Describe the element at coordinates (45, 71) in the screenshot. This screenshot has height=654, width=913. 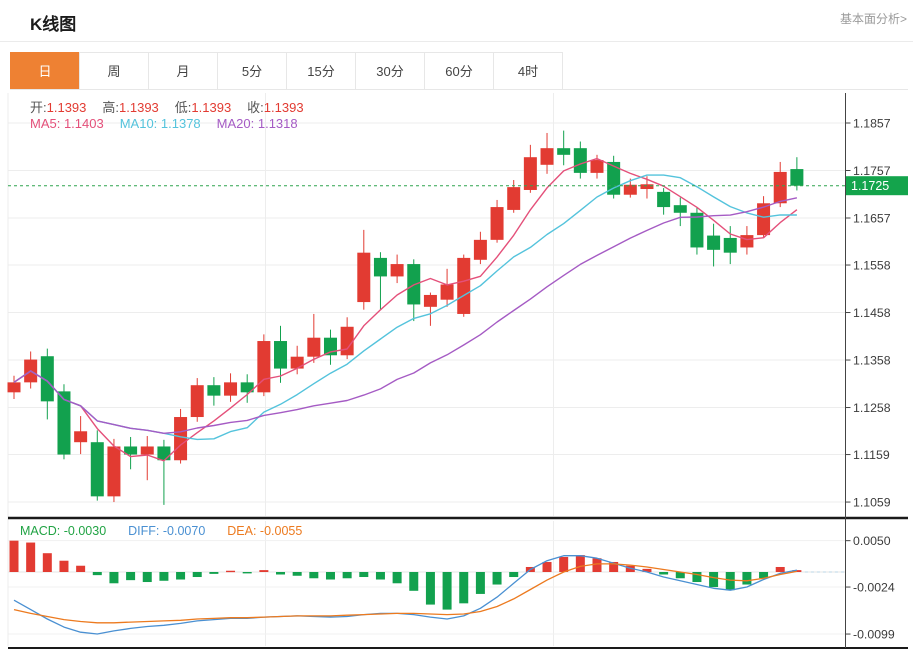
I see `tab-day: 日` at that location.